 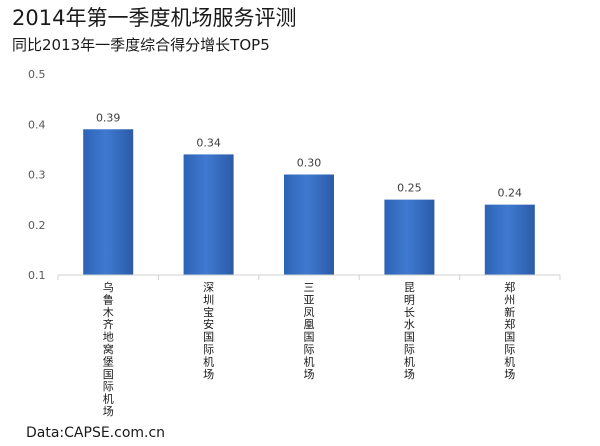 What do you see at coordinates (96, 433) in the screenshot?
I see `data-source: Data:CAPSE.com.cn` at bounding box center [96, 433].